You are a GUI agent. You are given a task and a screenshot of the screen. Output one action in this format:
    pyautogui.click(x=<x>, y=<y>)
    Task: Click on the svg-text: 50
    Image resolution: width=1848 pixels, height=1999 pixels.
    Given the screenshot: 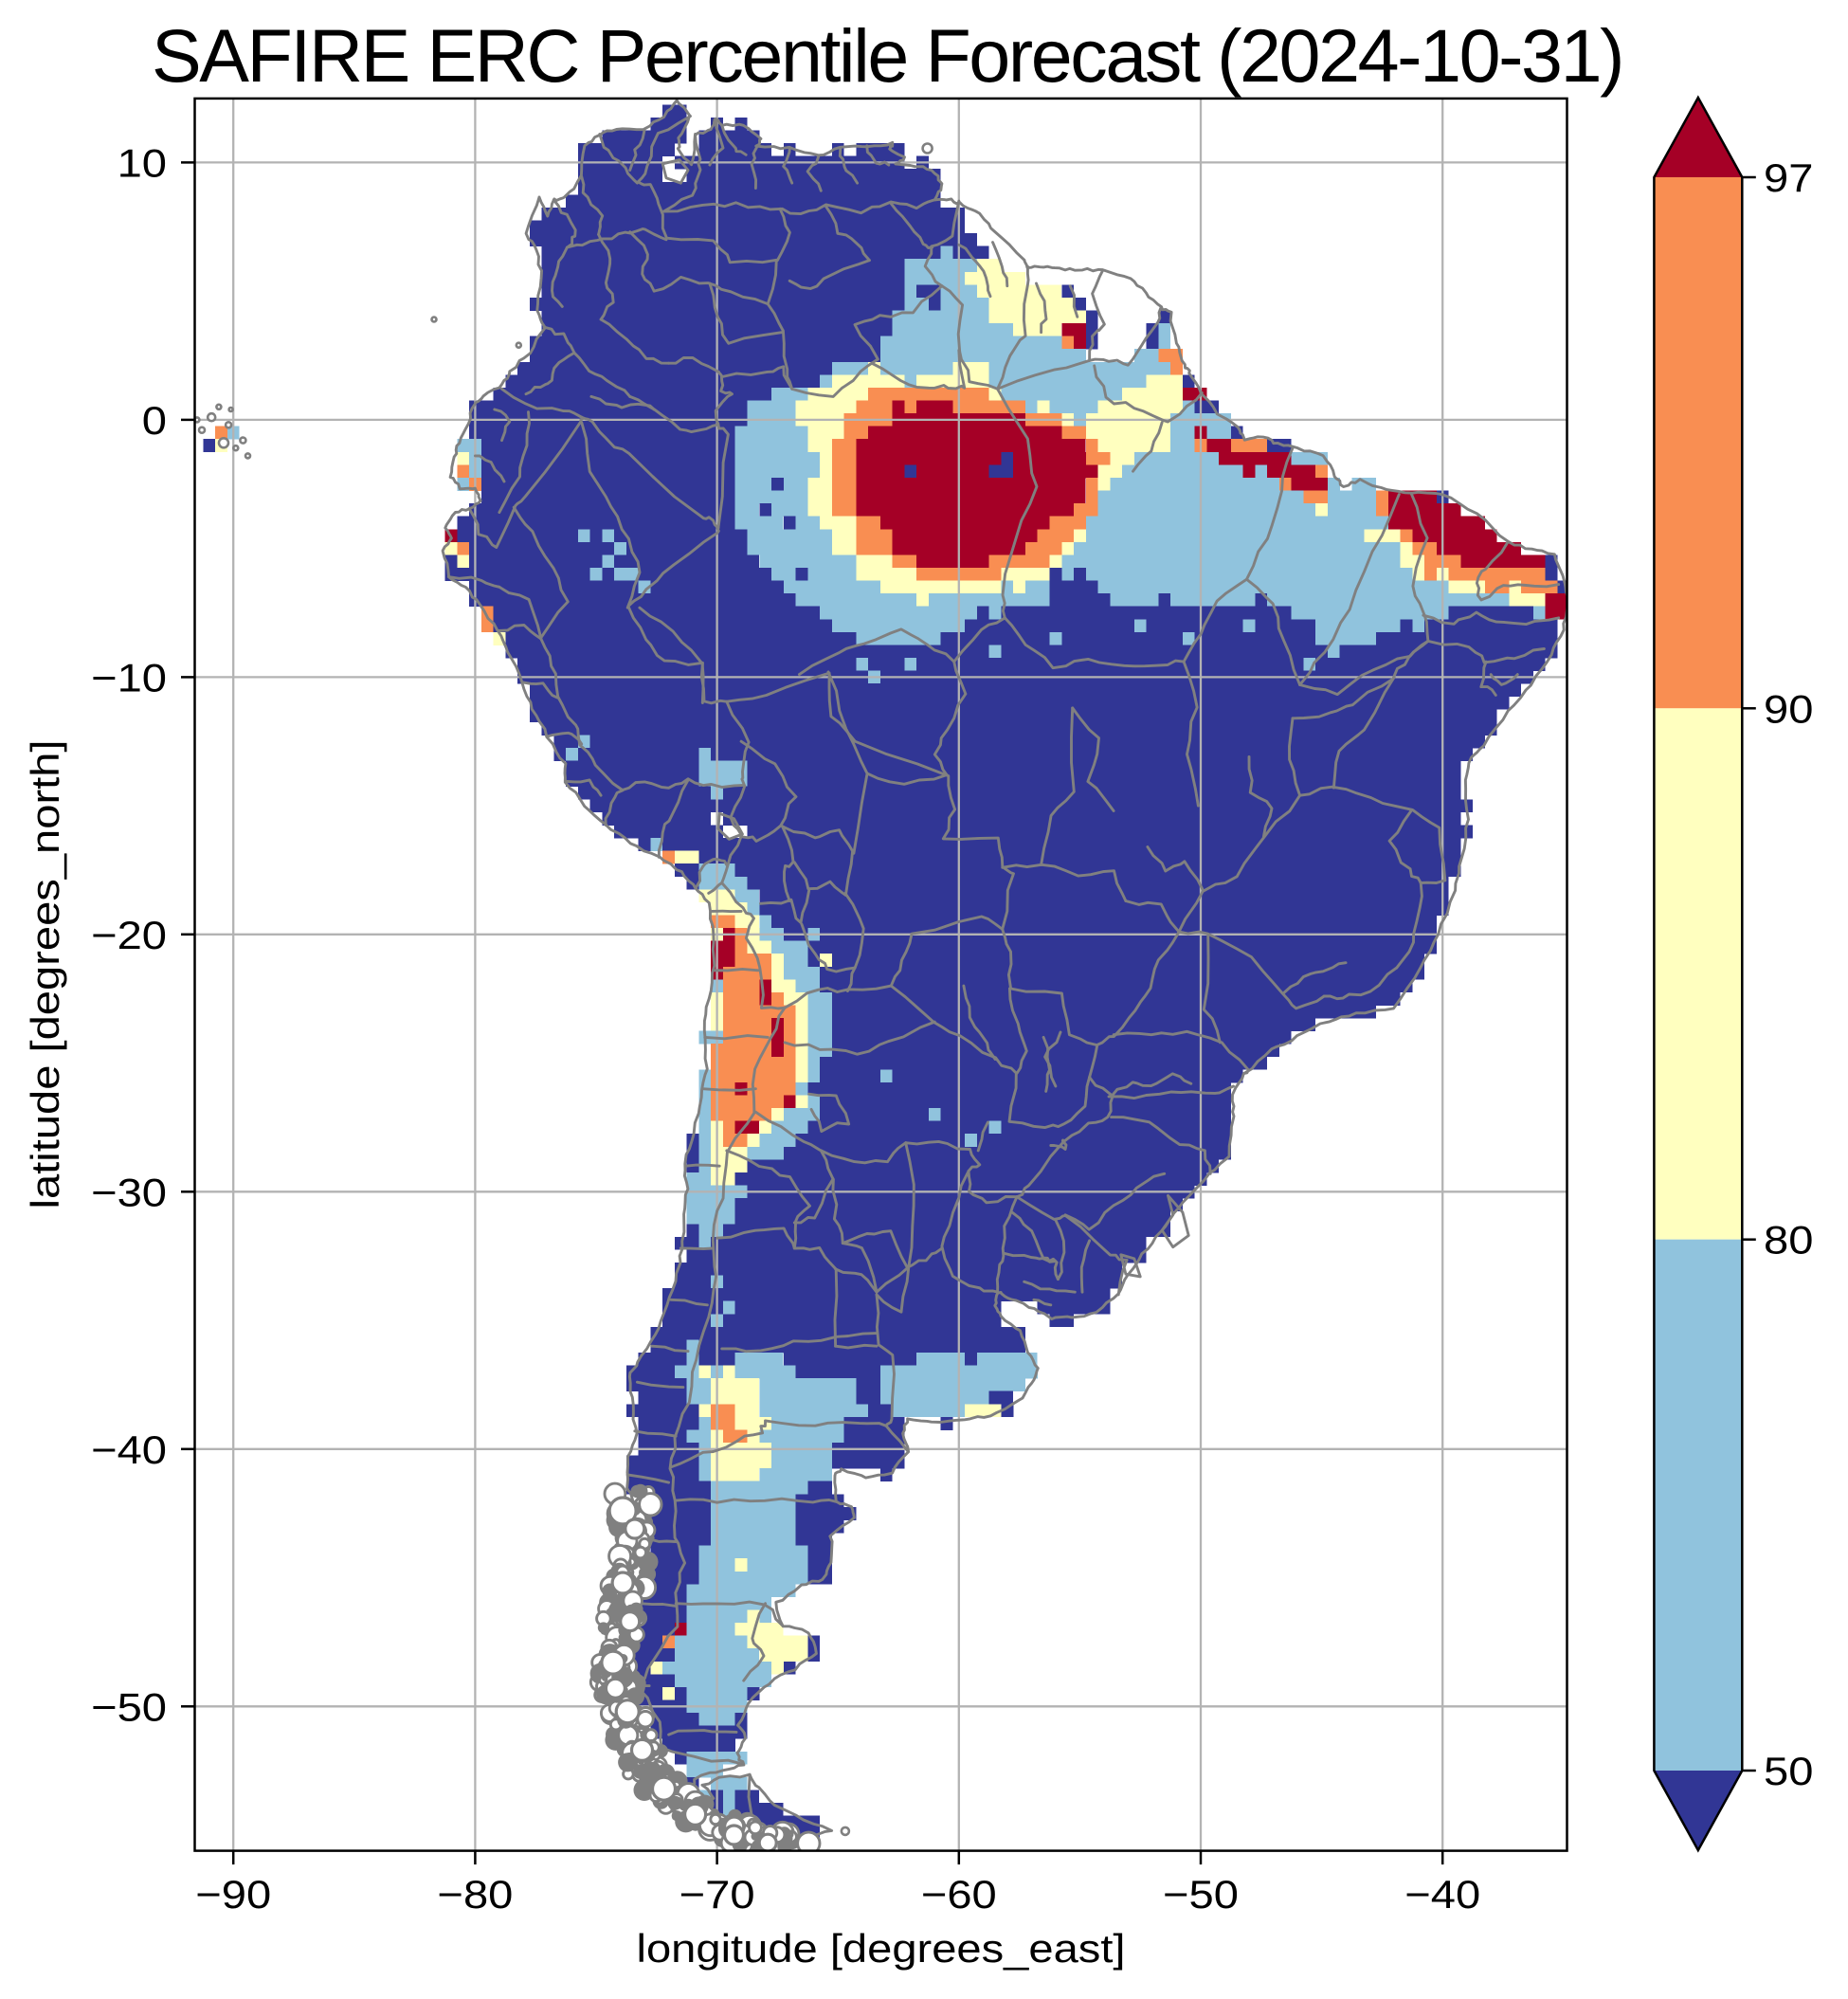 What is the action you would take?
    pyautogui.click(x=1789, y=1772)
    